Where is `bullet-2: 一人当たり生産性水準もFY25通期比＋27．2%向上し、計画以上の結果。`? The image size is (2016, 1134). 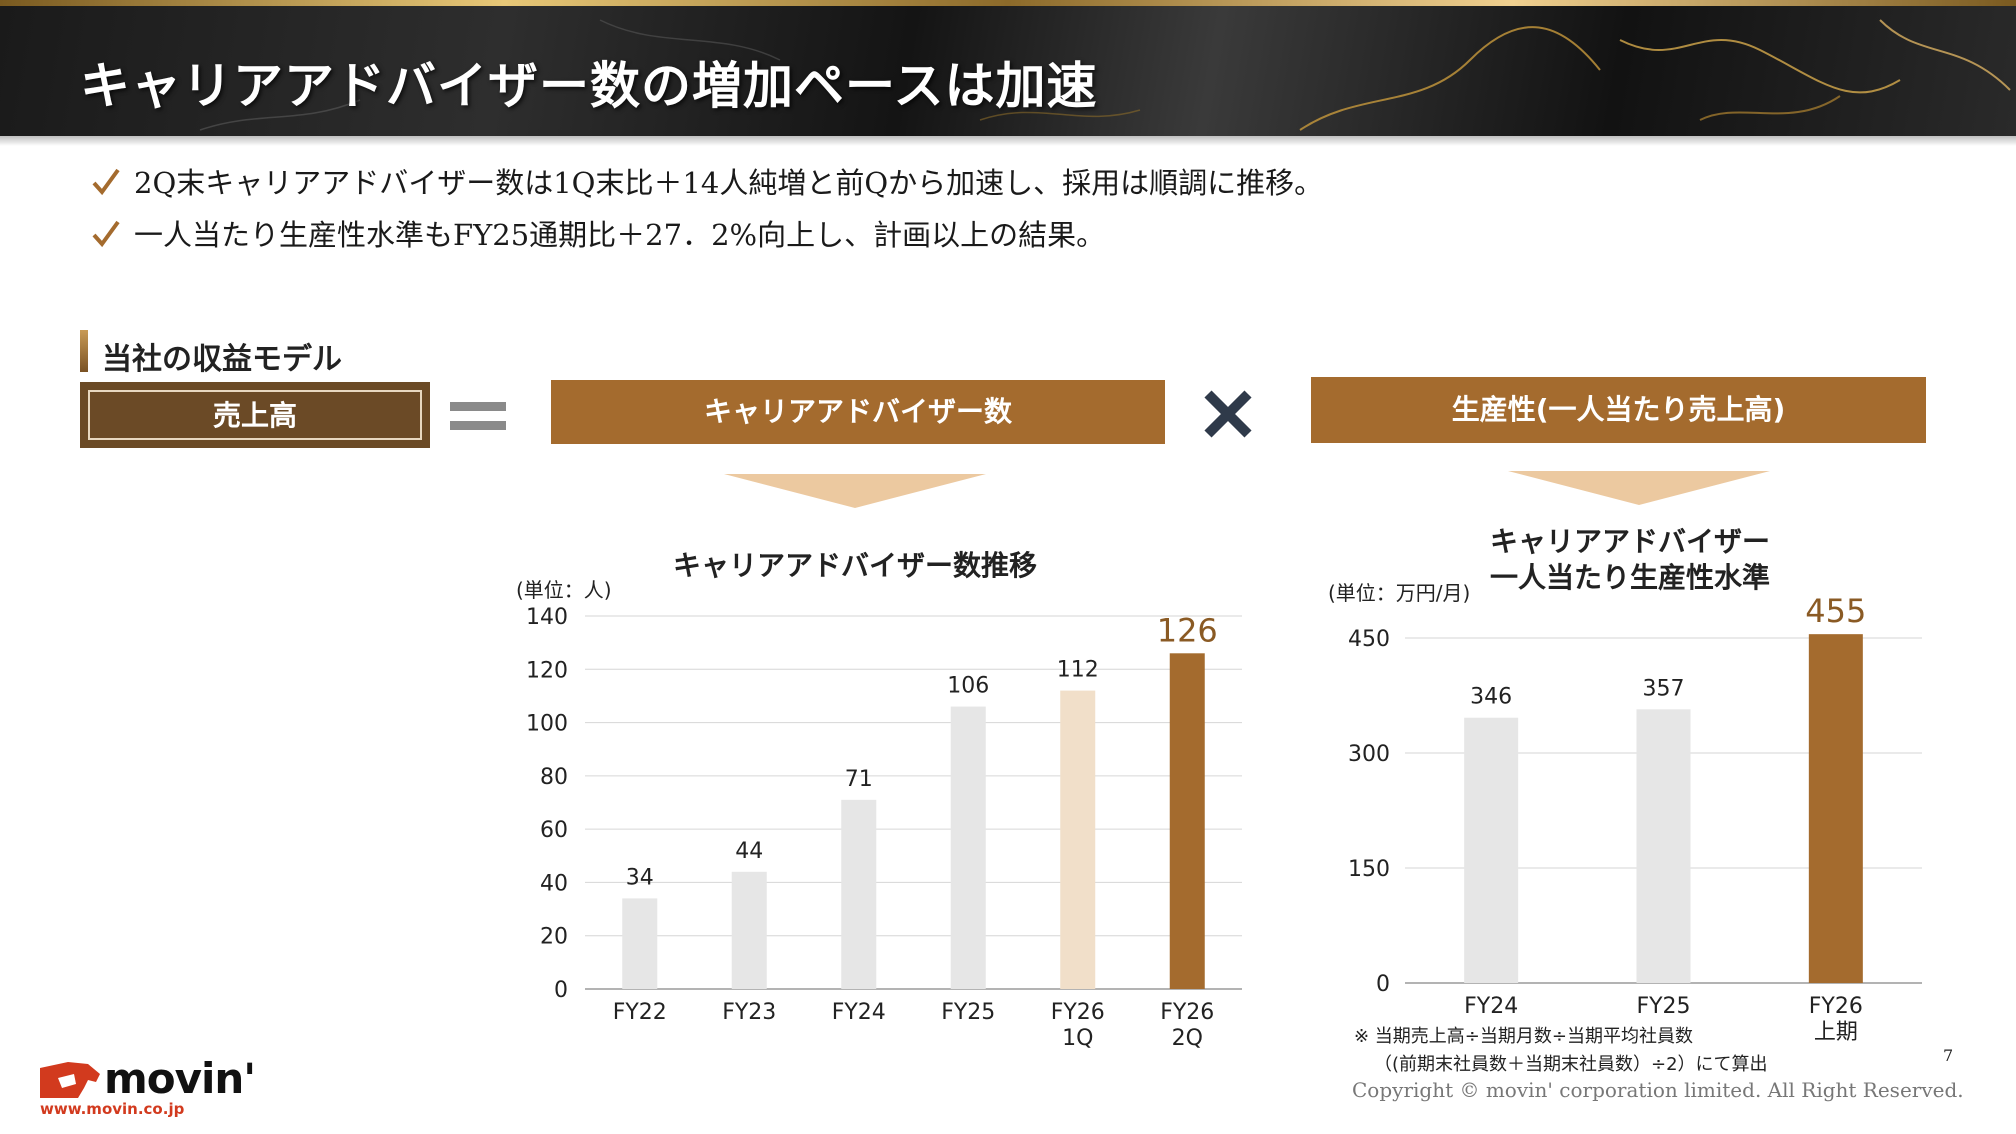 bullet-2: 一人当たり生産性水準もFY25通期比＋27．2%向上し、計画以上の結果。 is located at coordinates (598, 233).